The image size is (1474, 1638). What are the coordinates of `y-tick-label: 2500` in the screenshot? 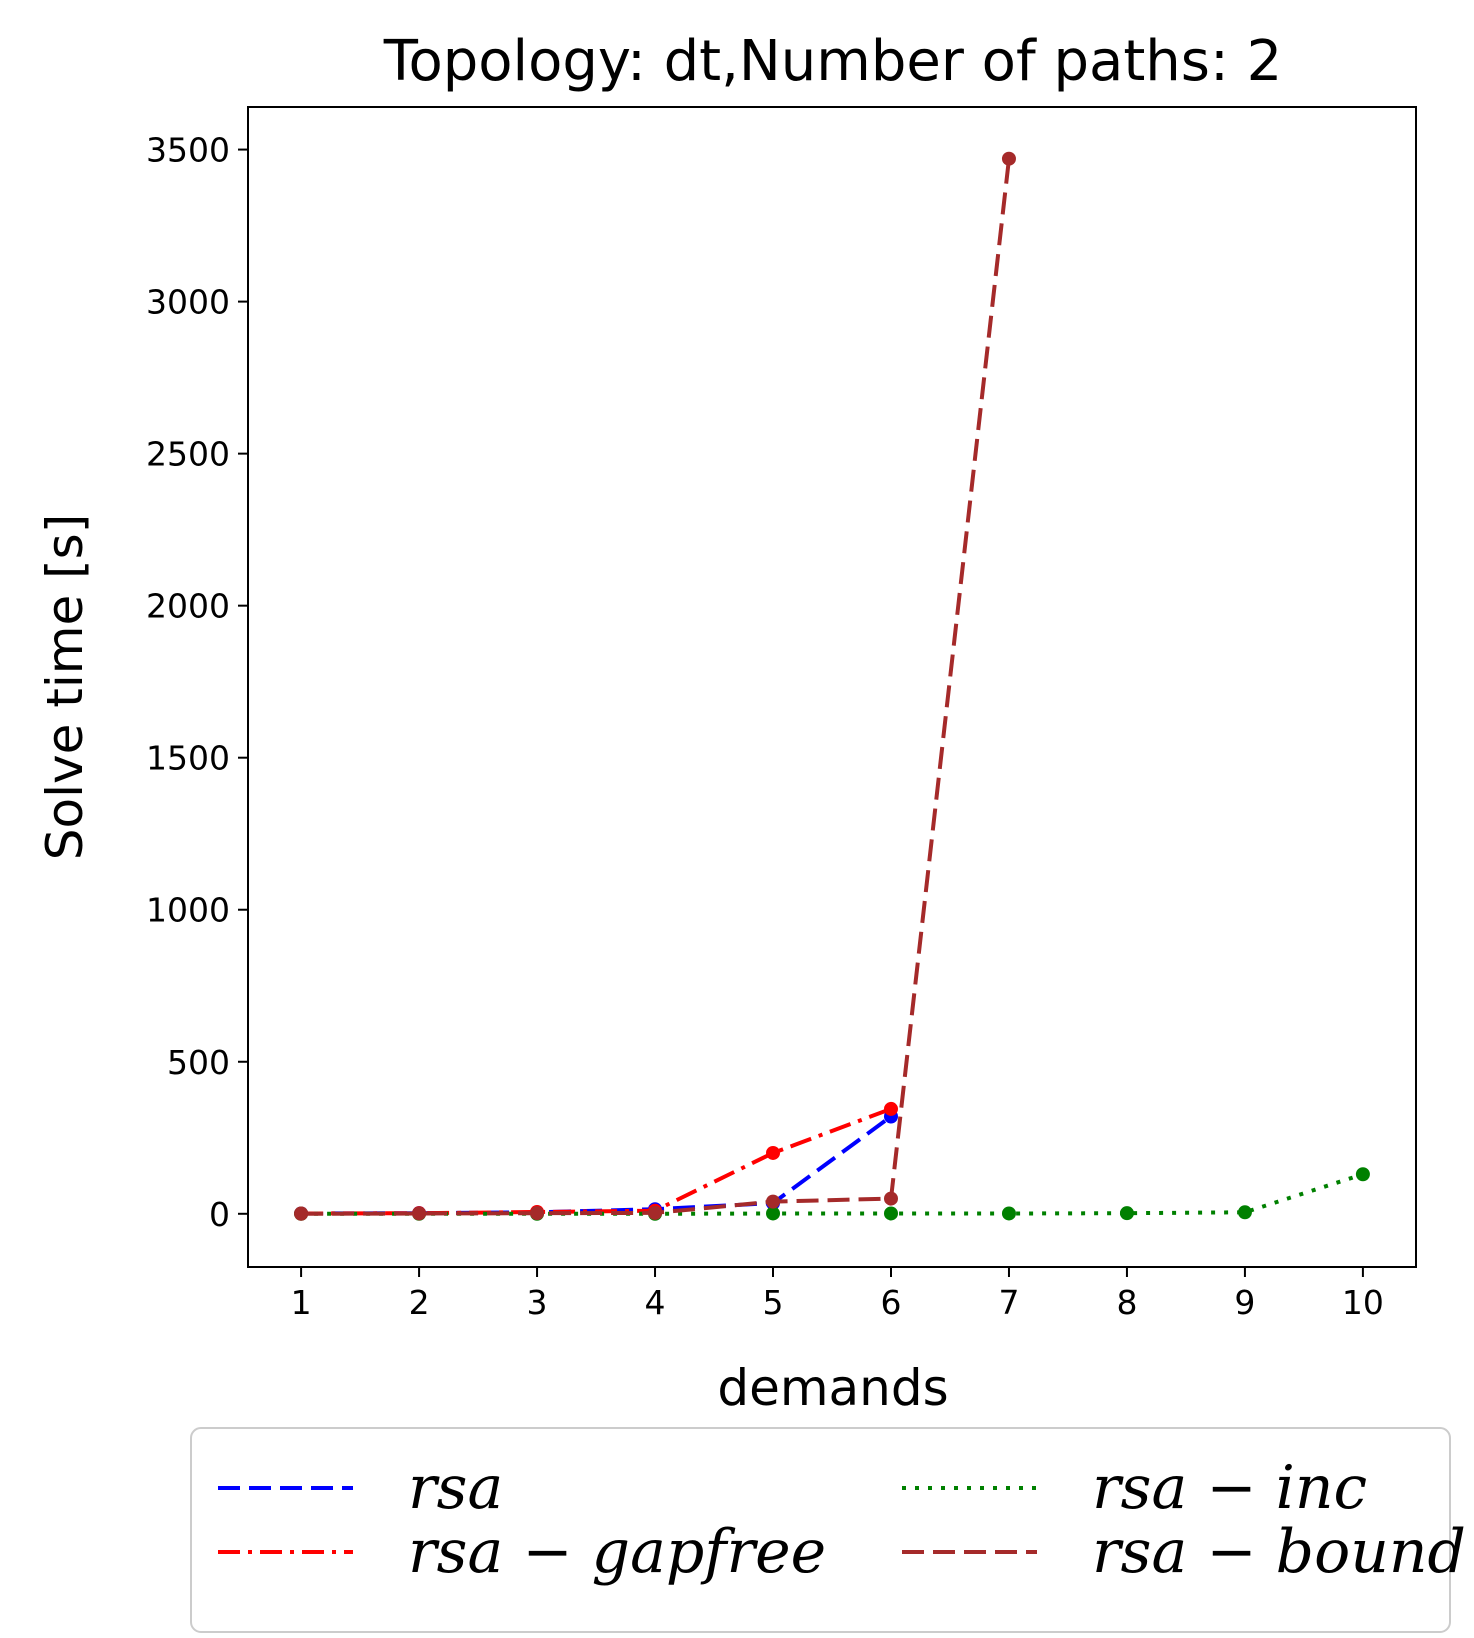 It's located at (188, 454).